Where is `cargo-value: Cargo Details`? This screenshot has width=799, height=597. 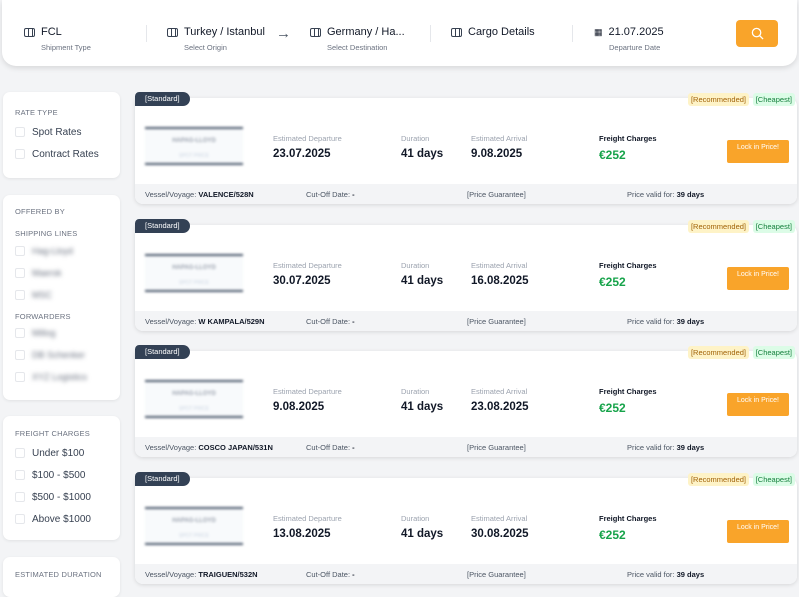
cargo-value: Cargo Details is located at coordinates (501, 32).